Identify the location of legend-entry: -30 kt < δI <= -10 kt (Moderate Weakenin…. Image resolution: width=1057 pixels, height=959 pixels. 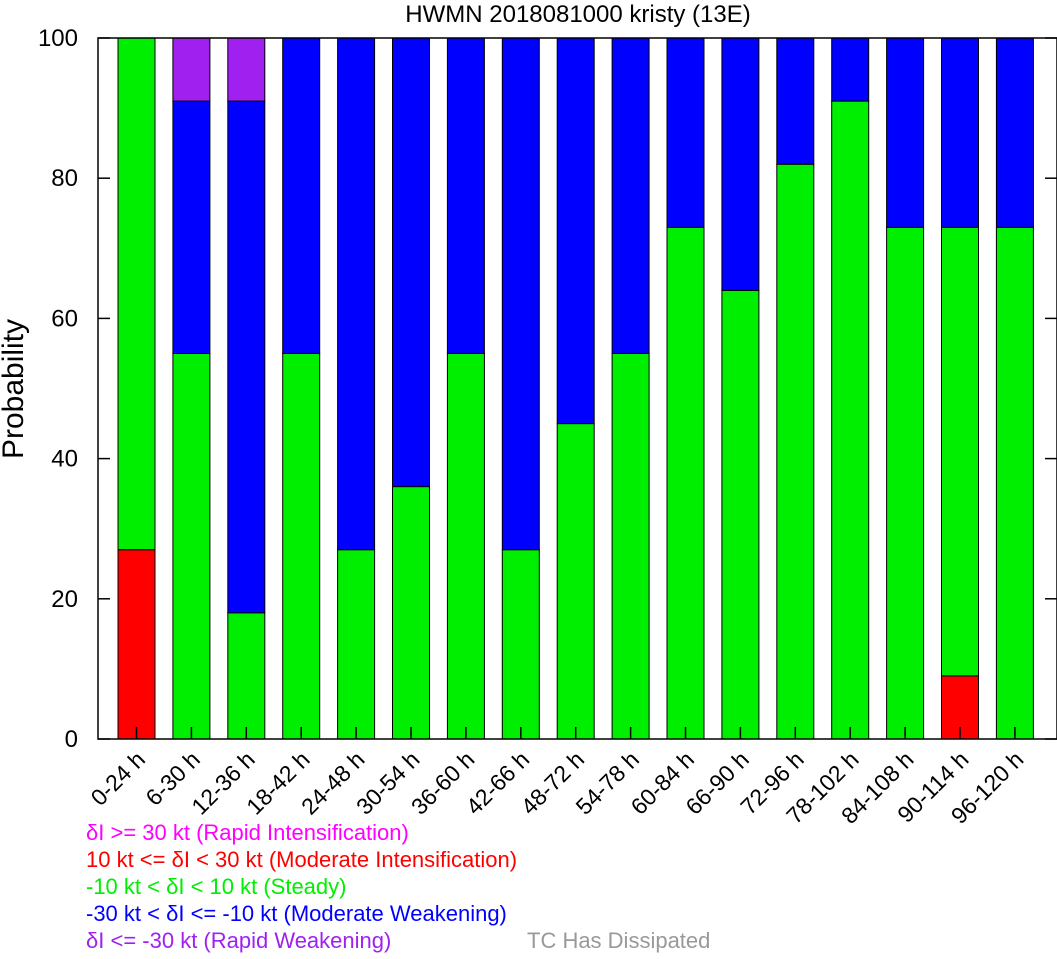
(296, 913).